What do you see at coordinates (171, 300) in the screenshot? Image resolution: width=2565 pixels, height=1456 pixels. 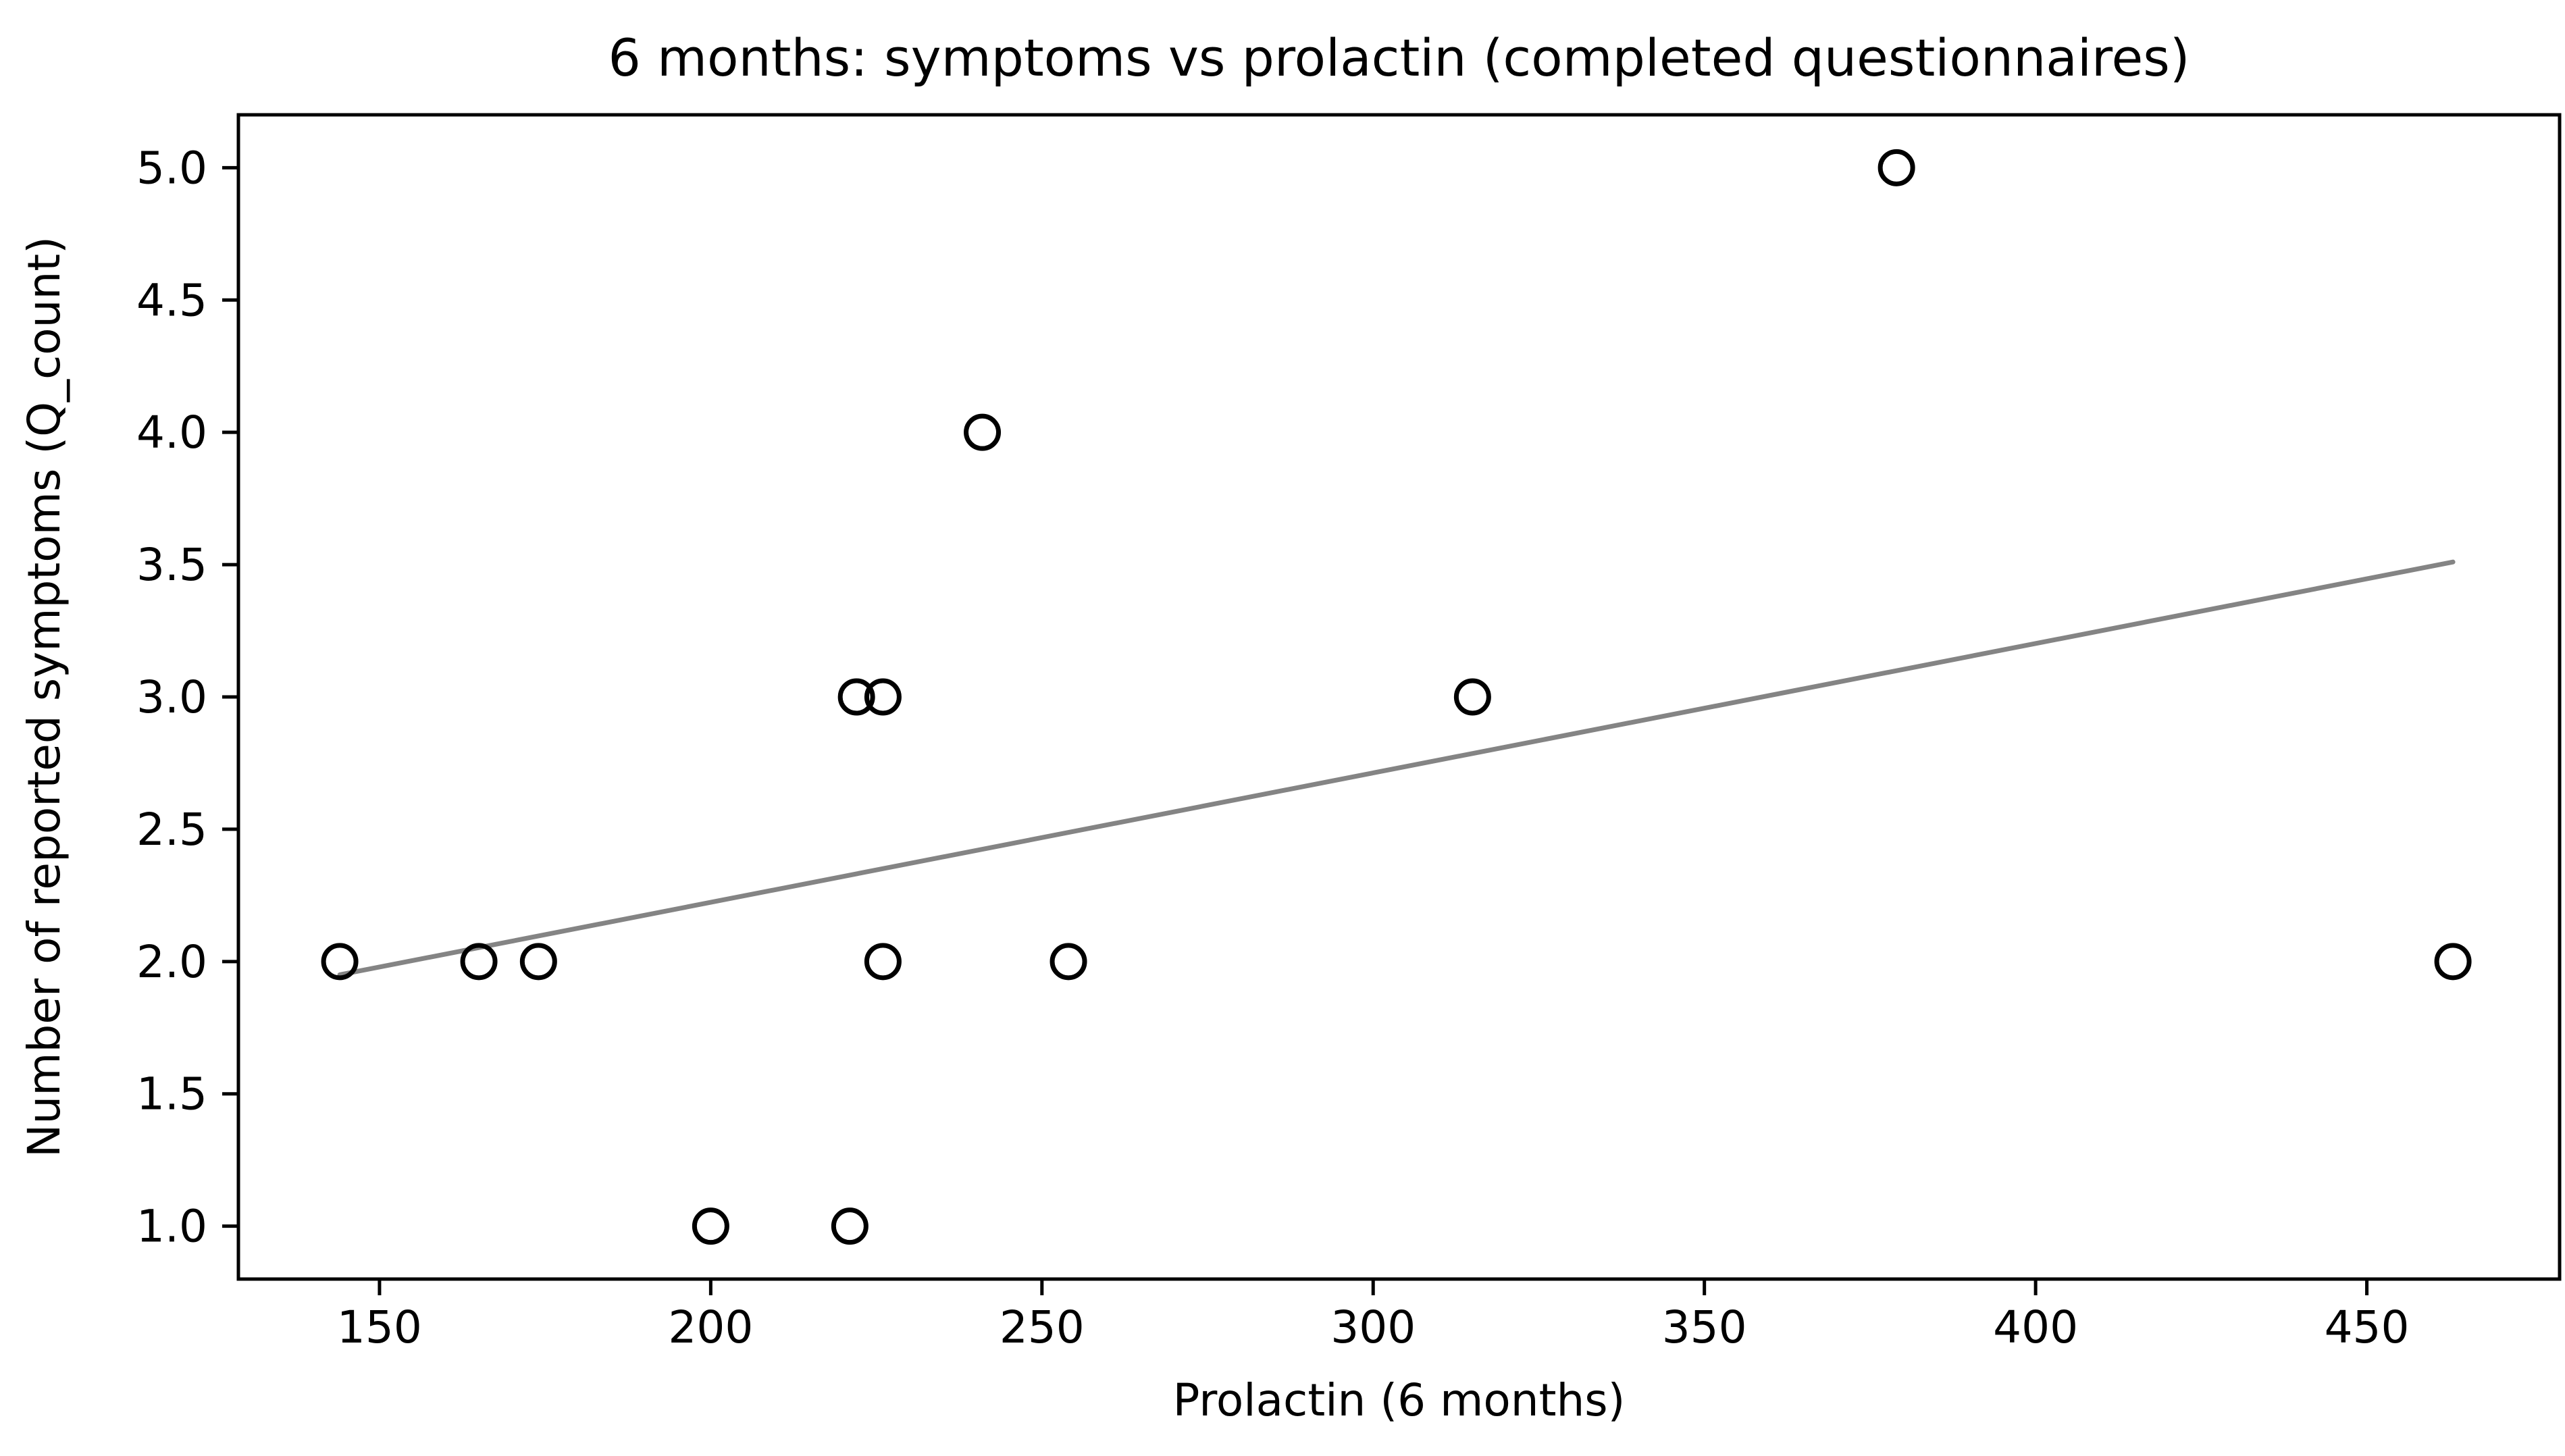 I see `y-tick-label: 4.5` at bounding box center [171, 300].